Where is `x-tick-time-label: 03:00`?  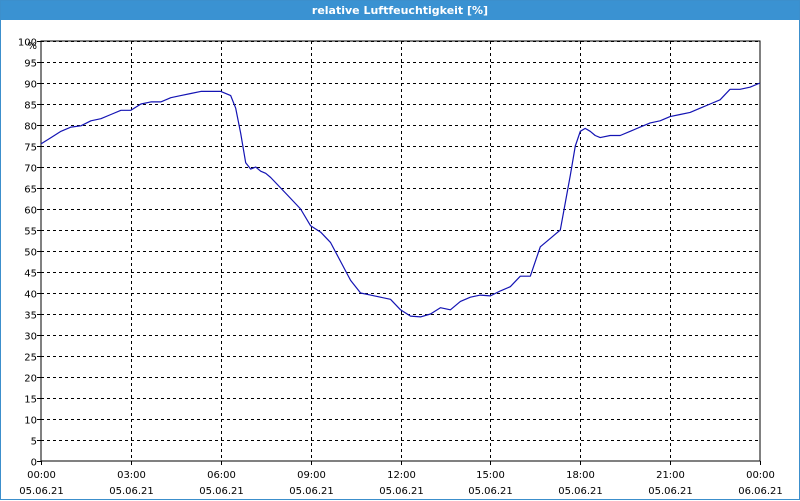
x-tick-time-label: 03:00 is located at coordinates (131, 475).